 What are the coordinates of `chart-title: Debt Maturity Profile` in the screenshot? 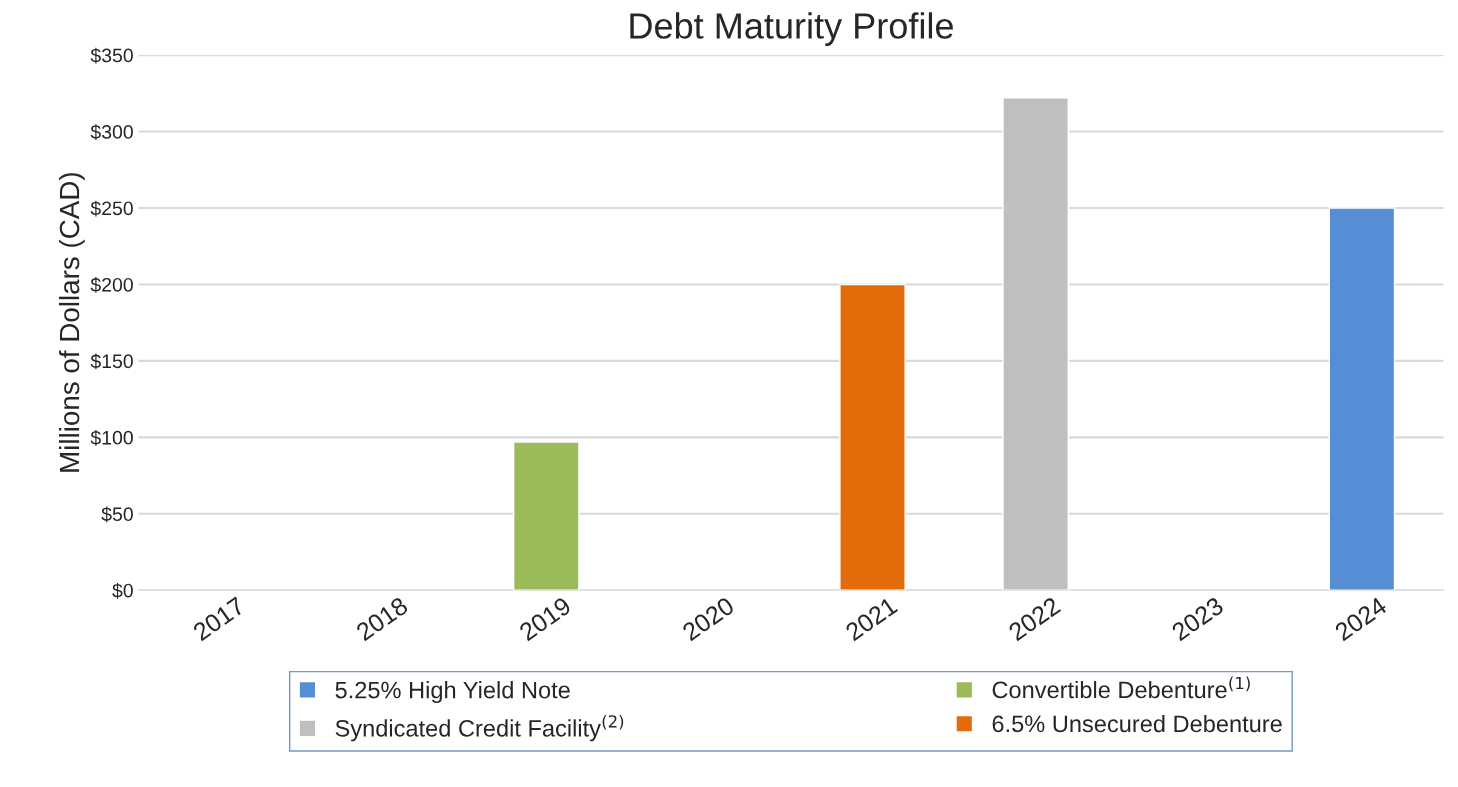 It's located at (791, 29).